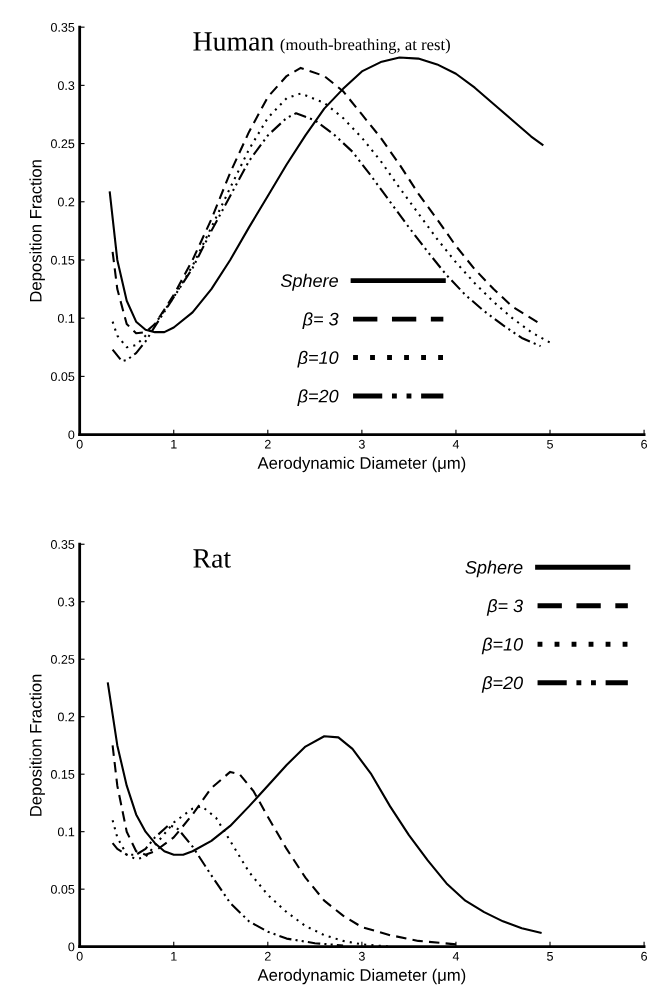 The height and width of the screenshot is (1006, 664). What do you see at coordinates (233, 41) in the screenshot?
I see `chart-title: Human` at bounding box center [233, 41].